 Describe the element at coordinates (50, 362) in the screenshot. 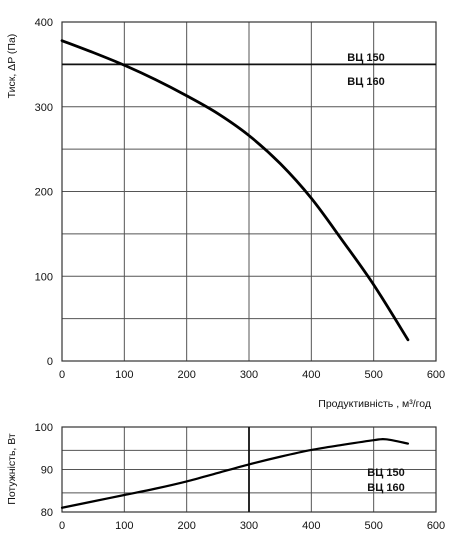

I see `pressure-y-tick-label: 0` at that location.